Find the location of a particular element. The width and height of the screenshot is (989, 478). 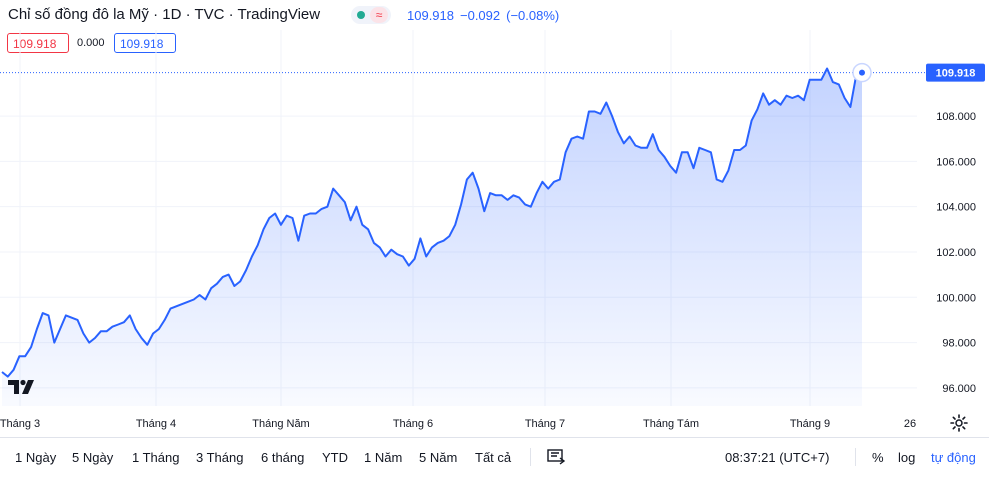

x-tick-label: Tháng 3 is located at coordinates (20, 424).